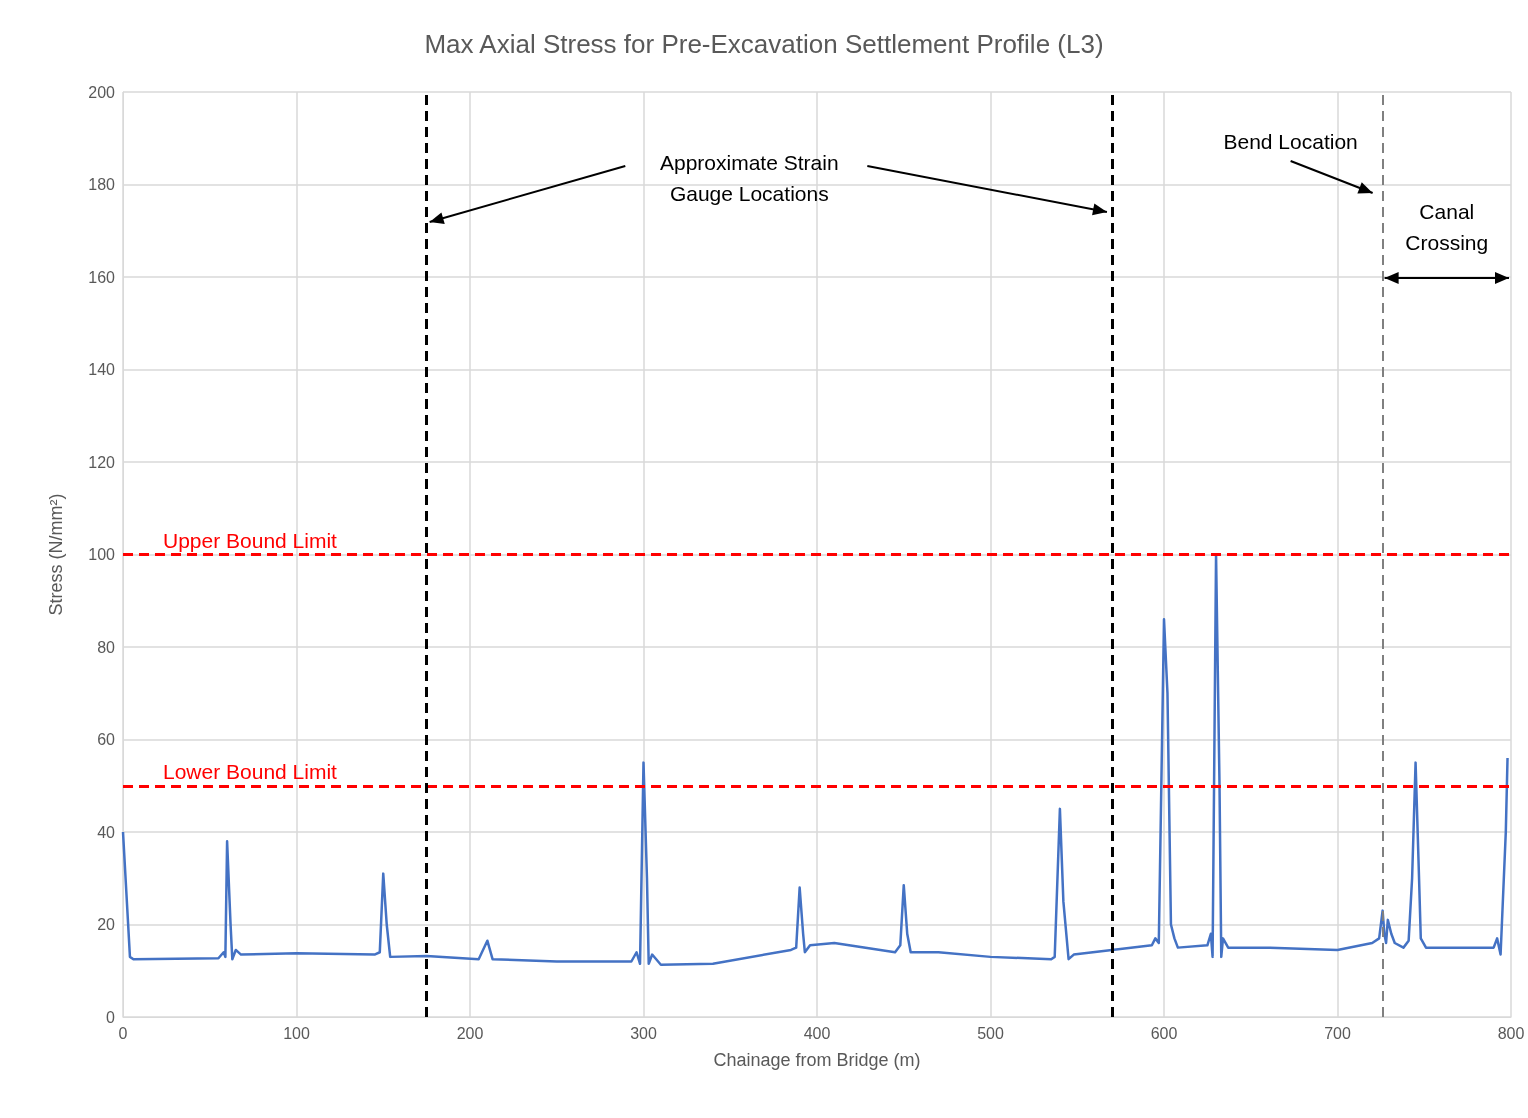 The image size is (1528, 1118). Describe the element at coordinates (1447, 227) in the screenshot. I see `annotation: Canal Crossing` at that location.